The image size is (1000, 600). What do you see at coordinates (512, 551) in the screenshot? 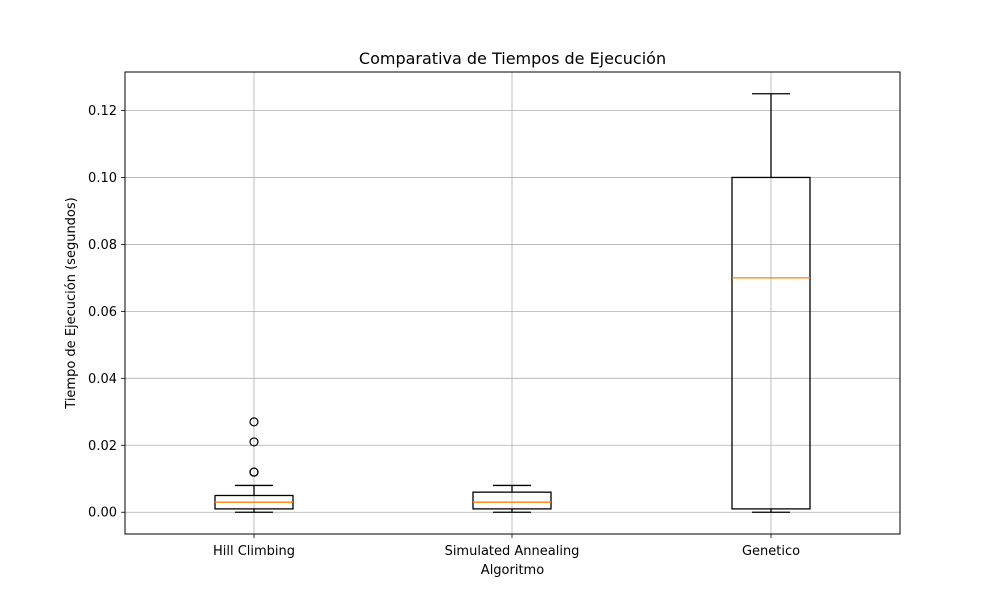
I see `x-tick-label: Simulated Annealing` at bounding box center [512, 551].